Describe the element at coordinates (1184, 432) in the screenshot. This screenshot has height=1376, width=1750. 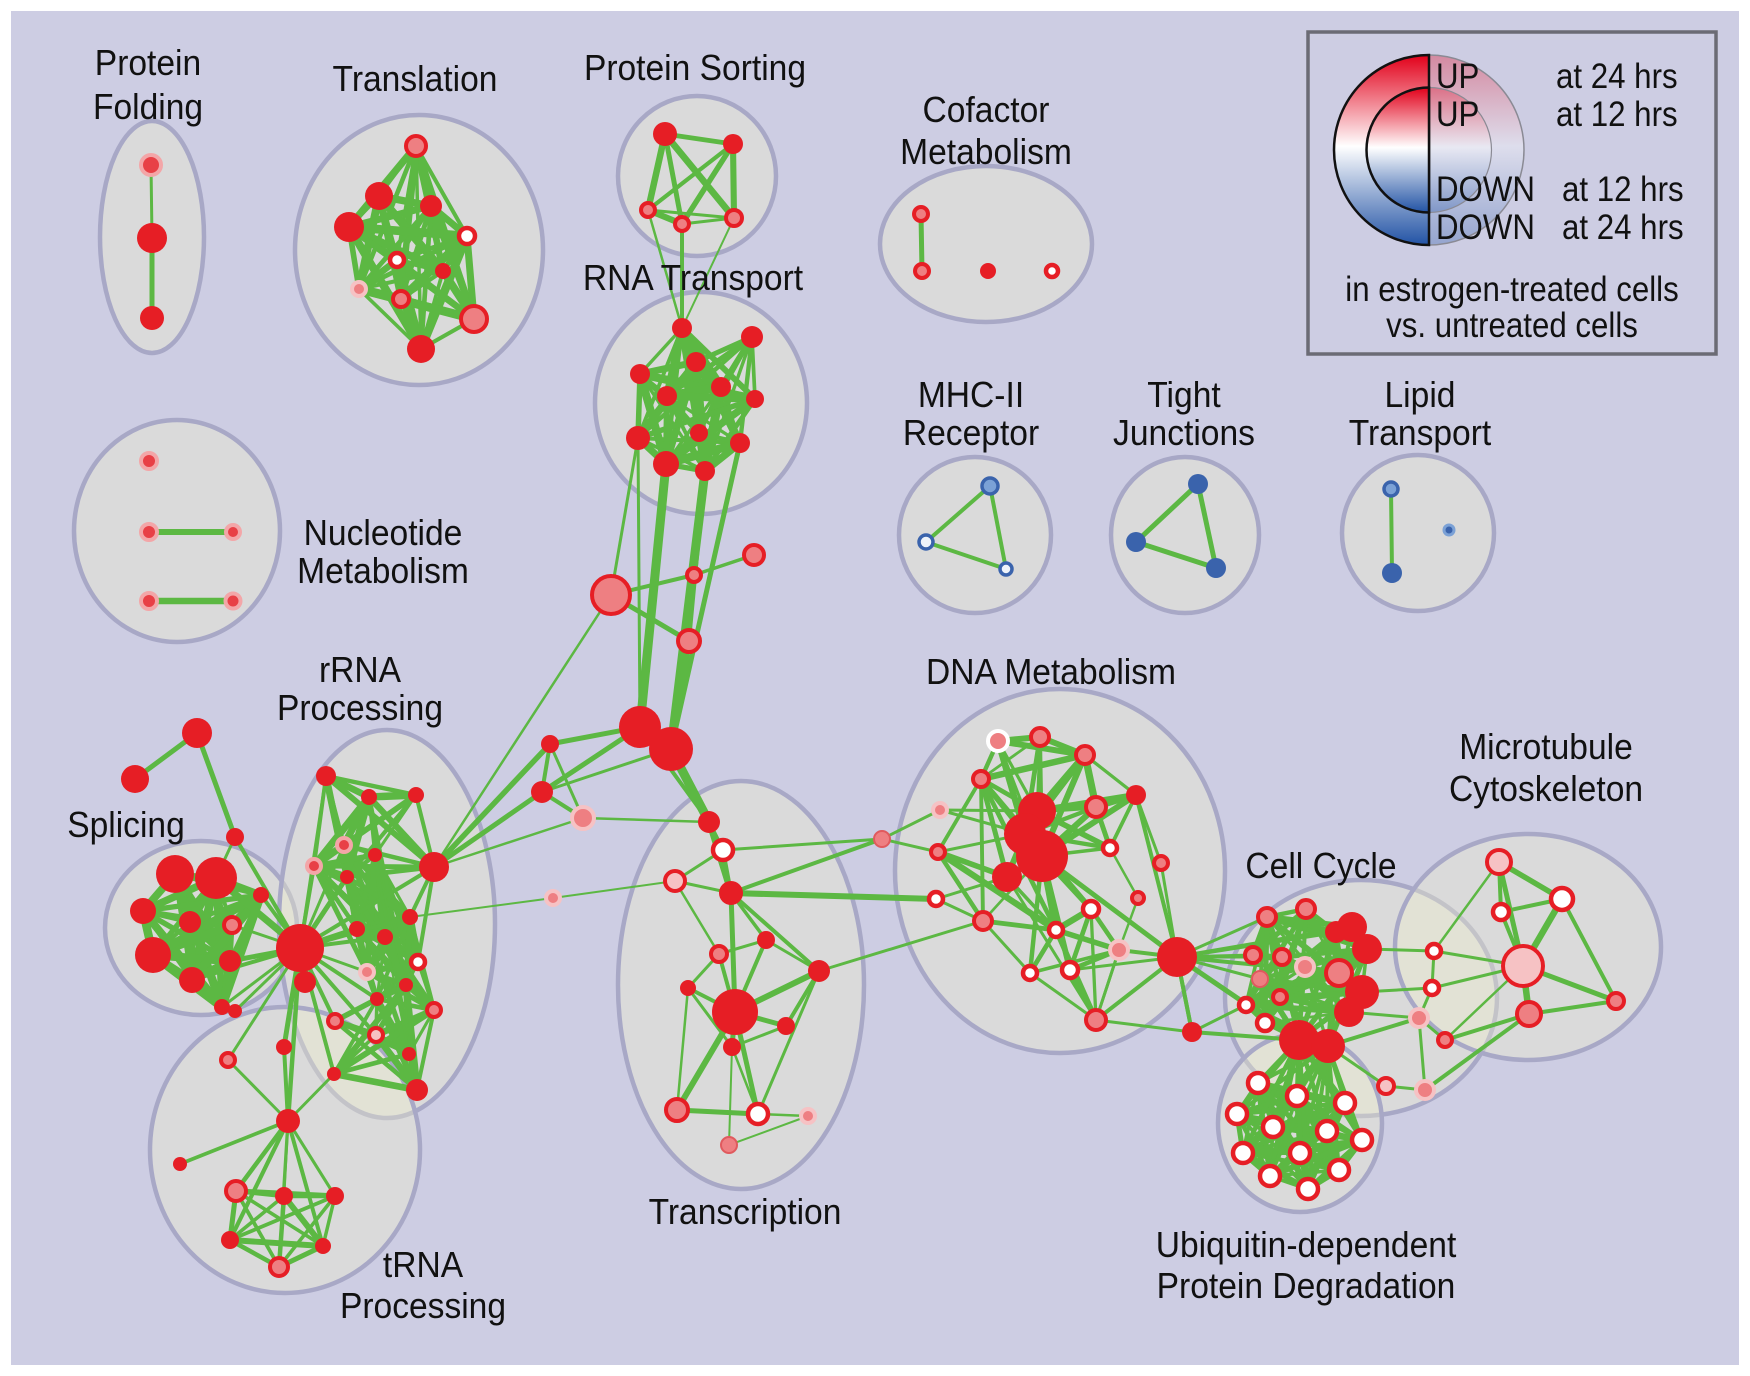
I see `svg-text: Junctions` at that location.